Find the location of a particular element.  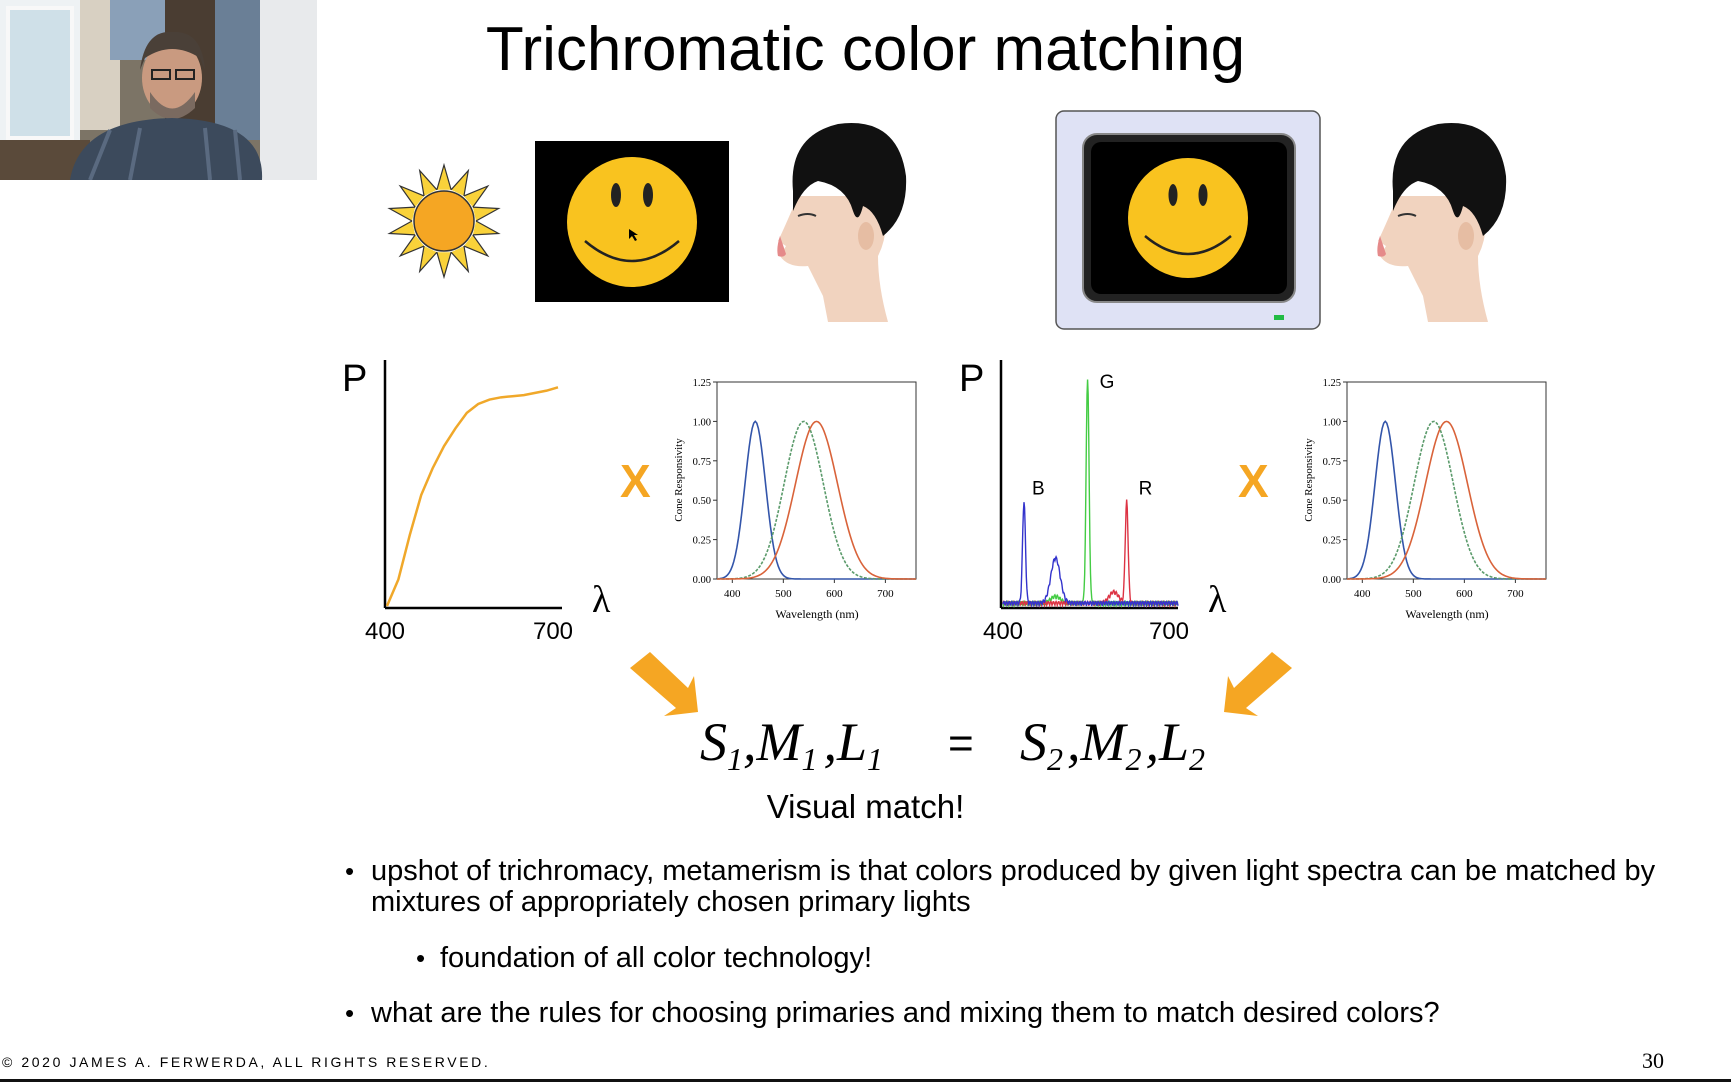

sun-icon is located at coordinates (444, 221).